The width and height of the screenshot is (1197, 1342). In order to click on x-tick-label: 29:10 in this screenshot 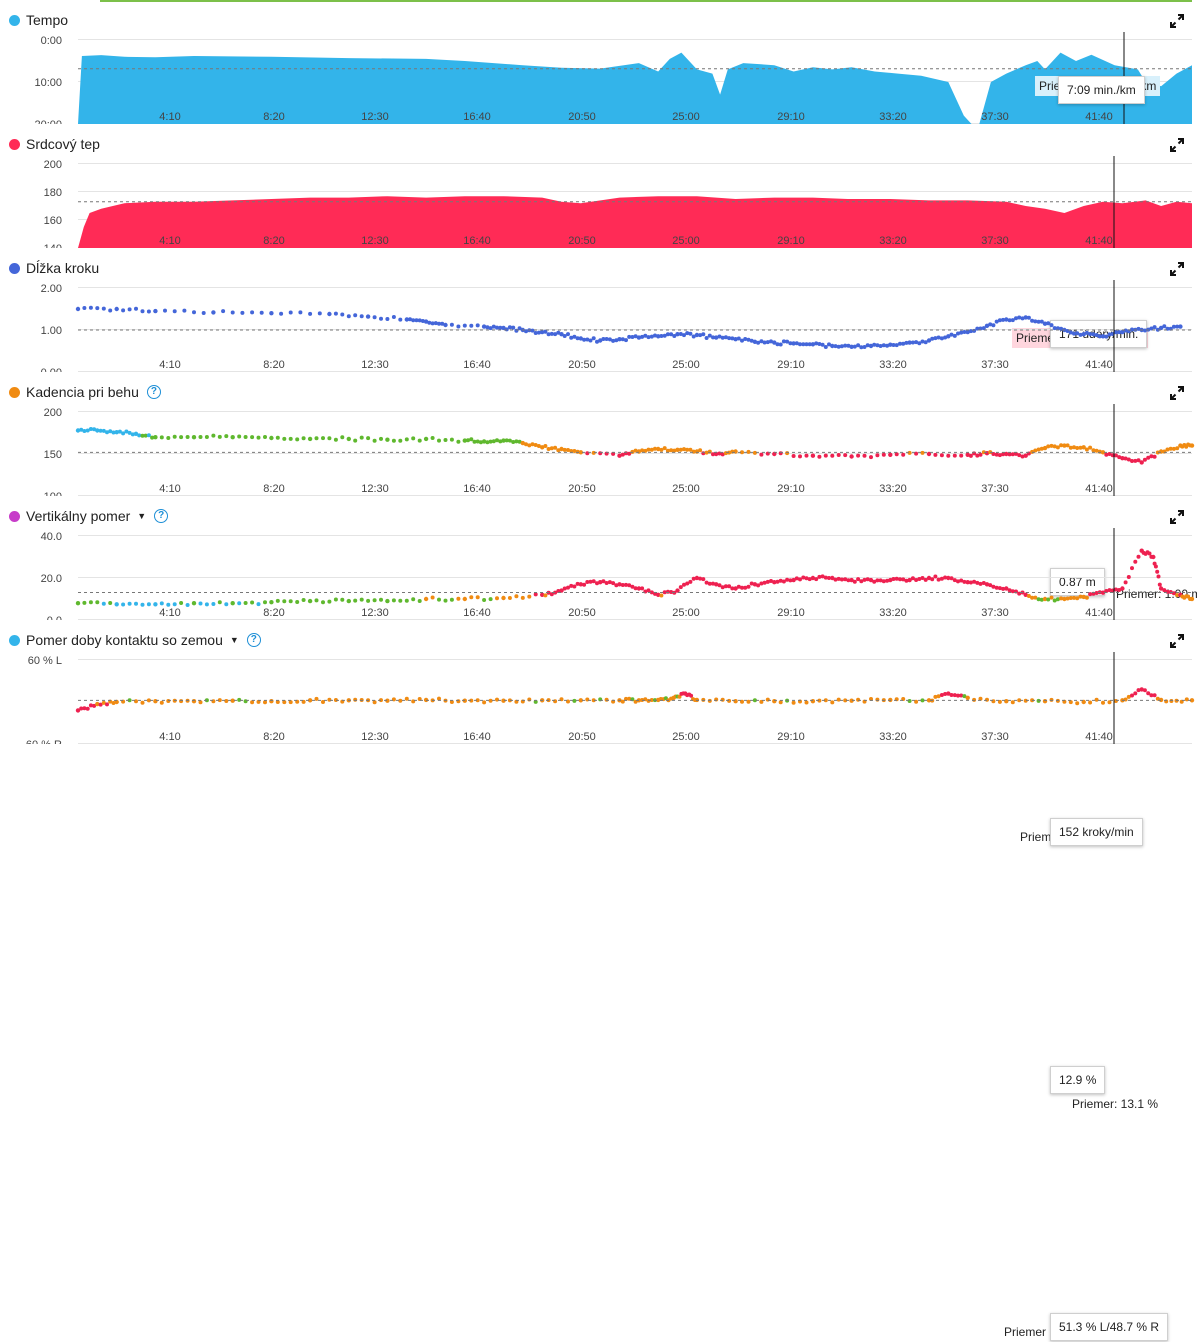, I will do `click(791, 241)`.